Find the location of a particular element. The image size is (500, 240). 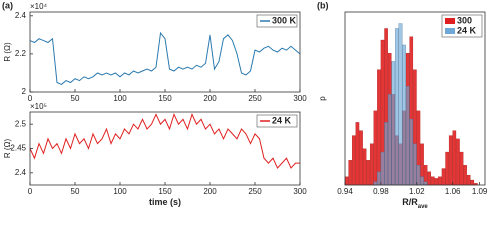

y-tick-label: 2.45 is located at coordinates (18, 148).